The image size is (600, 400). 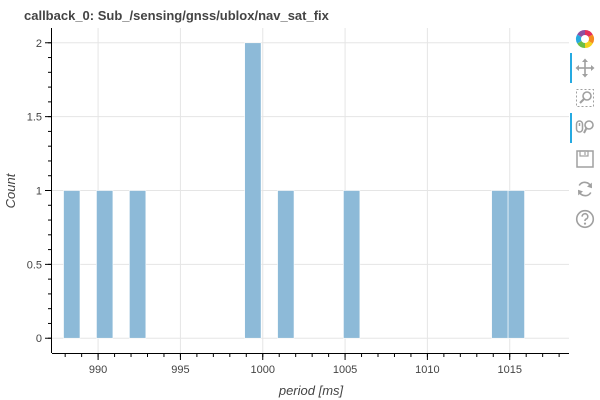 I want to click on x-tick-label: 1015, so click(x=509, y=370).